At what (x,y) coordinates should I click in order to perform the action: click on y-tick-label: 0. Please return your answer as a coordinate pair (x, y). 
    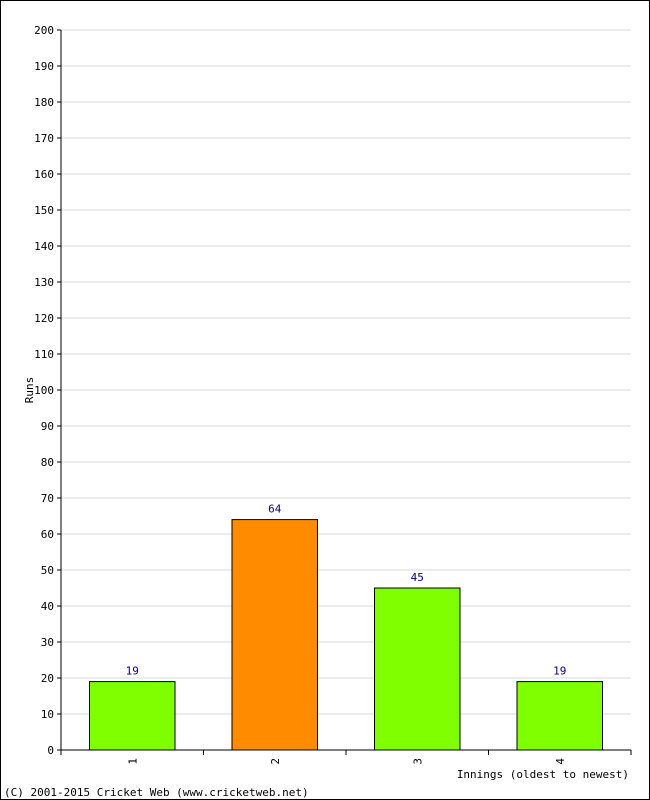
    Looking at the image, I should click on (50, 750).